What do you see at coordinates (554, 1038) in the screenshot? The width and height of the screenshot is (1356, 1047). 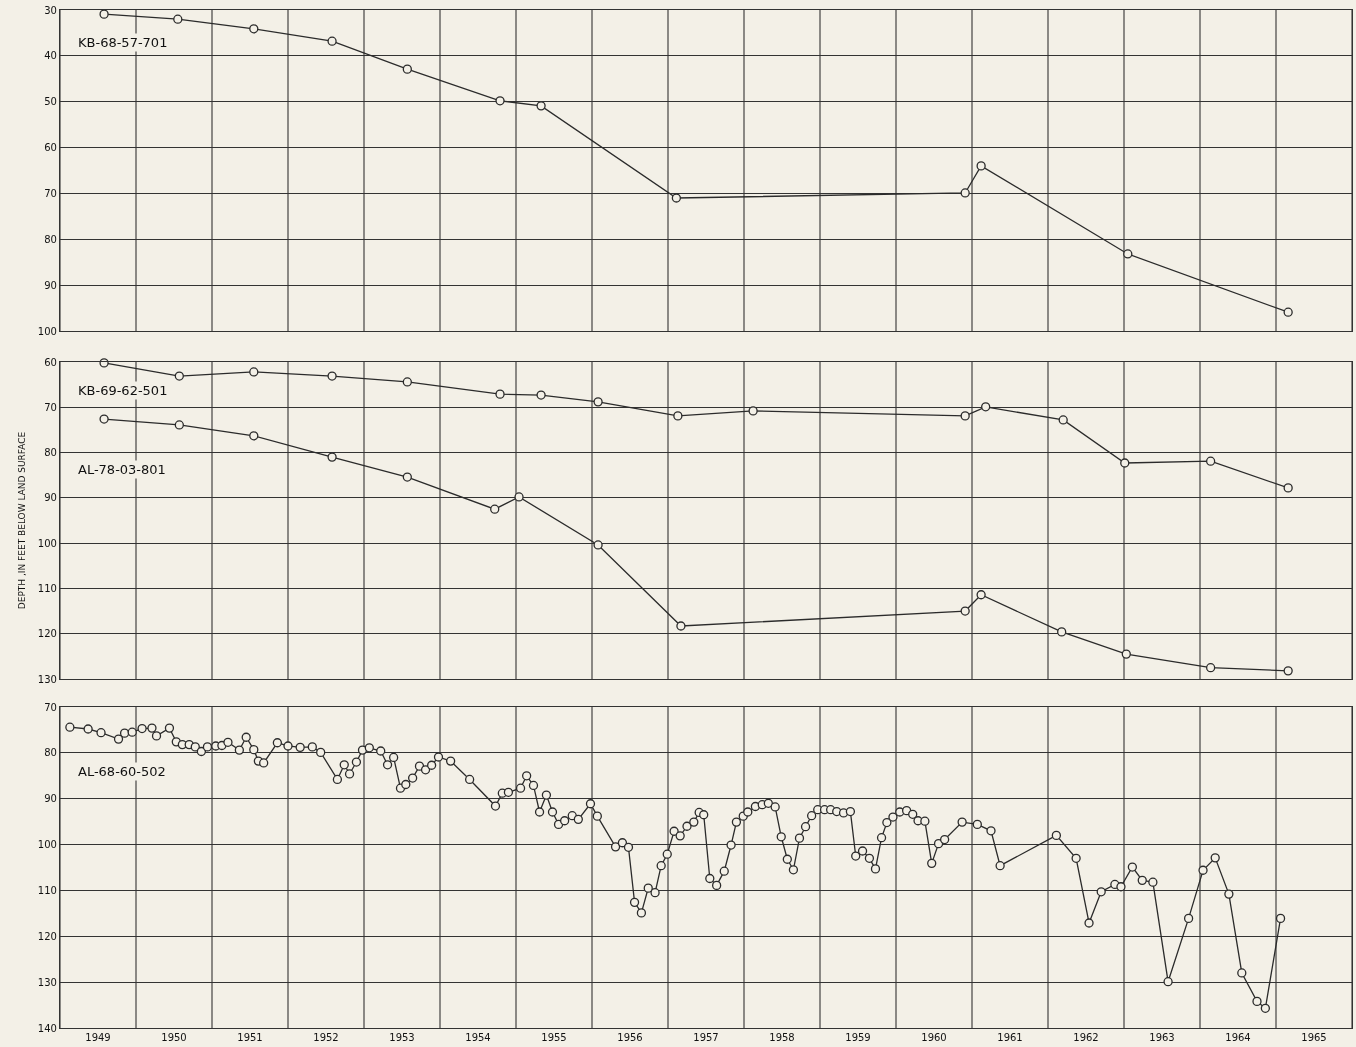 I see `x-tick-label: 1955` at bounding box center [554, 1038].